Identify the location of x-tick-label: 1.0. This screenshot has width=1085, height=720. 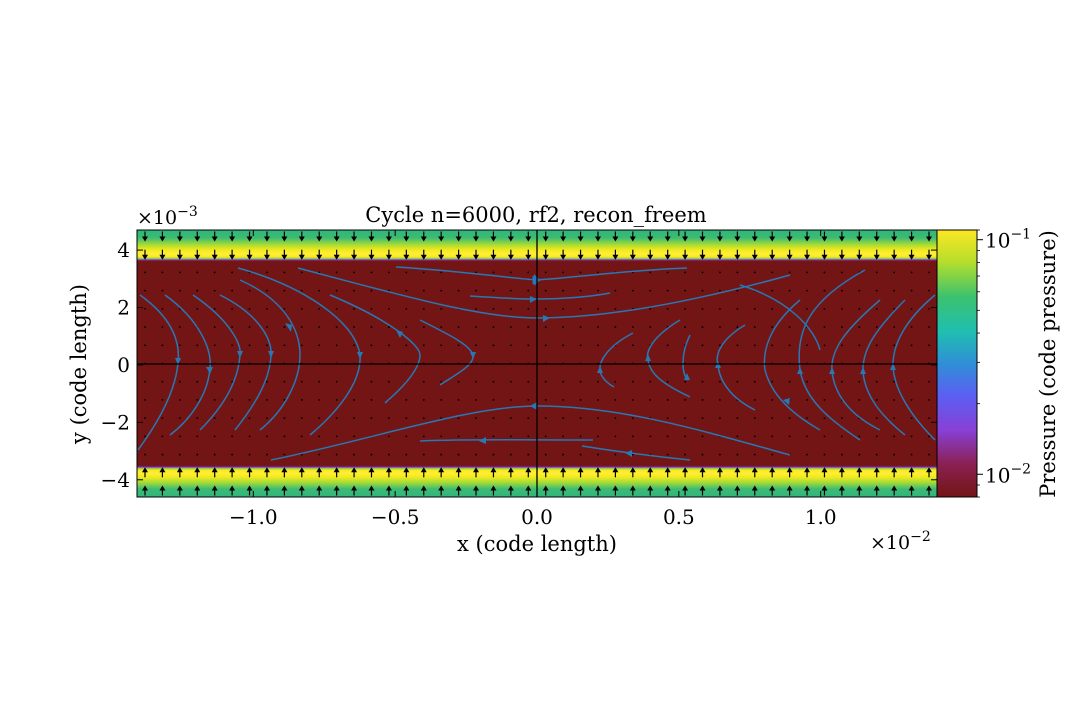
(821, 517).